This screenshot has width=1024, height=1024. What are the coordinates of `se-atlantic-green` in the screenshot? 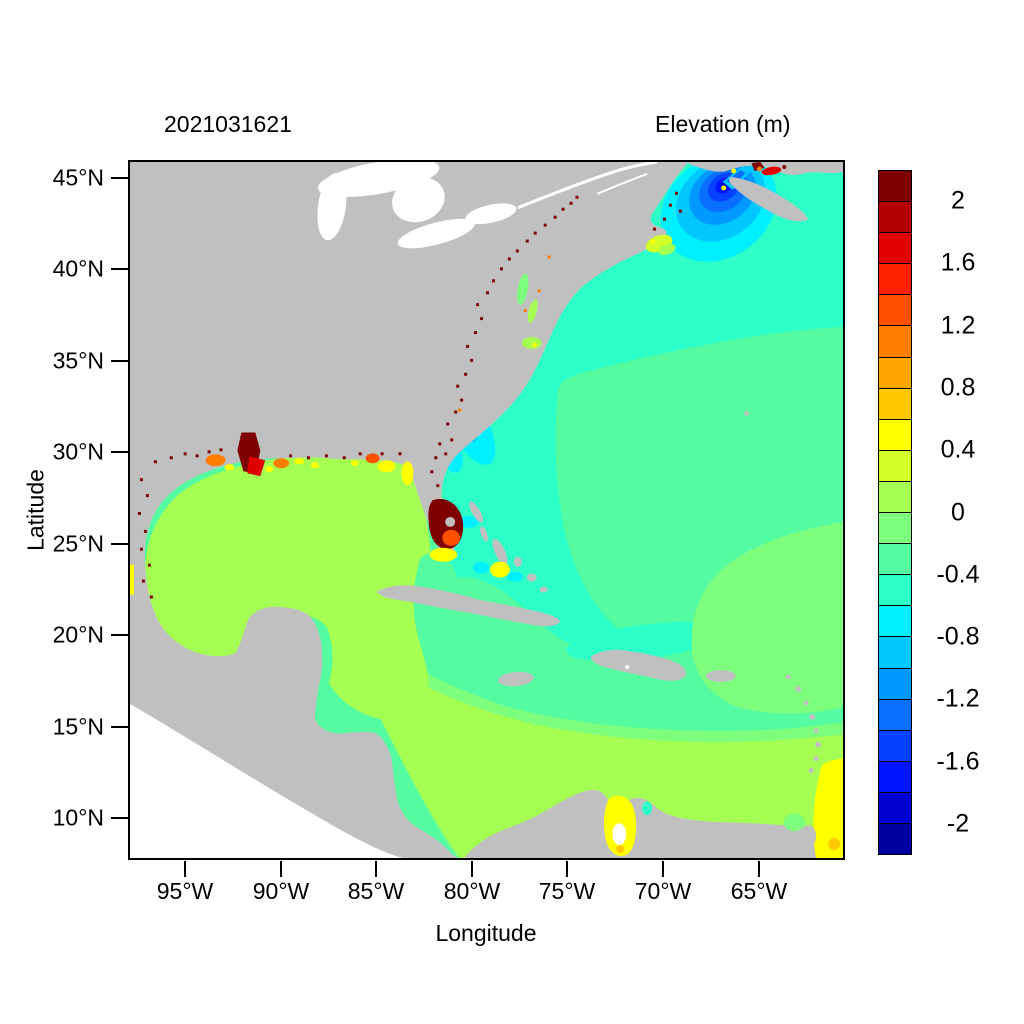 It's located at (767, 617).